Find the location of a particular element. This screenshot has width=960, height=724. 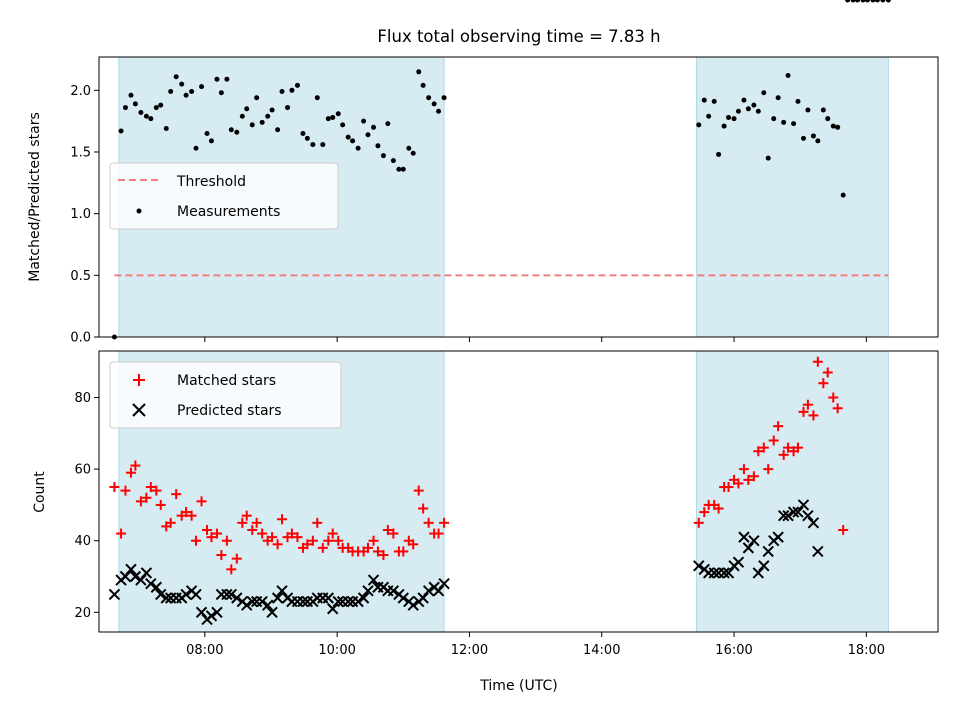

bottom-legend: Matched stars Predicted stars is located at coordinates (225, 395).